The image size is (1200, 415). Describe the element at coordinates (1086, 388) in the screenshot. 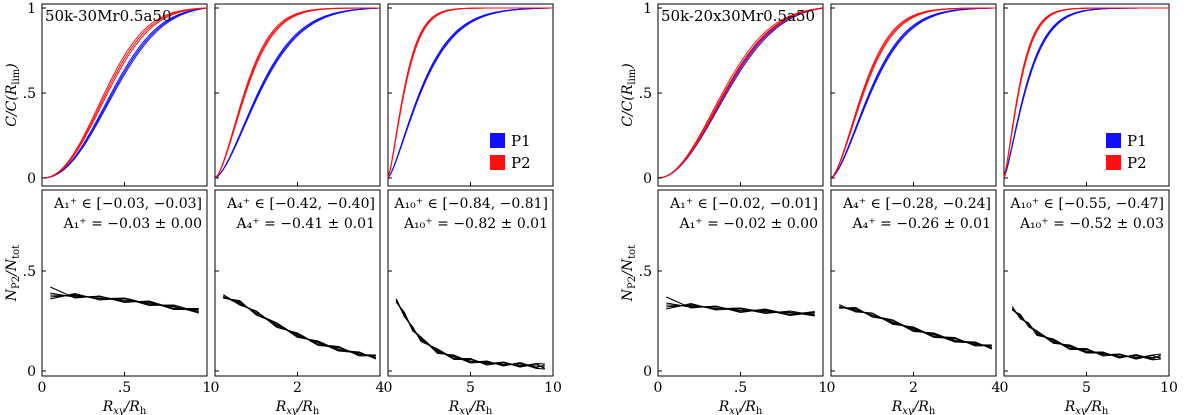

I see `x-tick-label: 5` at that location.